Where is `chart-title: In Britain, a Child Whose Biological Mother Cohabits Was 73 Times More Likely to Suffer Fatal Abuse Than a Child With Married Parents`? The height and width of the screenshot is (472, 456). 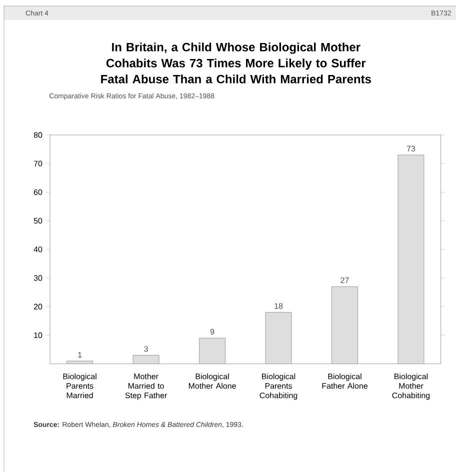
chart-title: In Britain, a Child Whose Biological Mother Cohabits Was 73 Times More Likely to Suffer Fatal Abuse Than a Child With Married Parents is located at coordinates (236, 63).